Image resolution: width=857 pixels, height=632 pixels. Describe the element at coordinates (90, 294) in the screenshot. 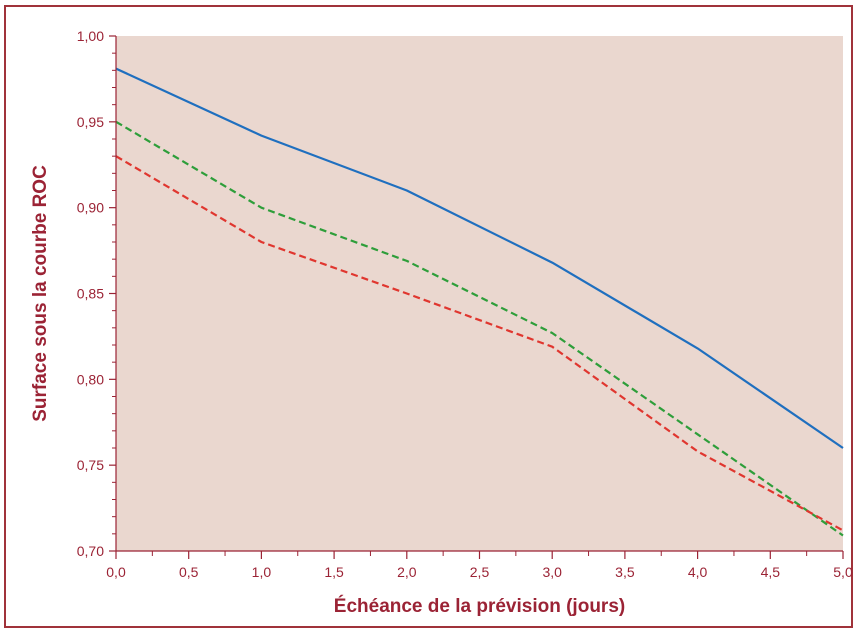

I see `y-tick-label: 0,85` at that location.